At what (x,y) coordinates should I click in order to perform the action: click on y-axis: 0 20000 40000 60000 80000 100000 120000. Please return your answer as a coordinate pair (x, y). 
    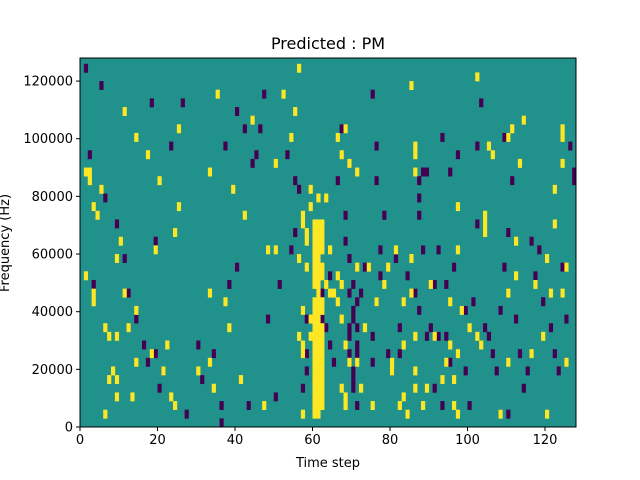
    Looking at the image, I should click on (51, 255).